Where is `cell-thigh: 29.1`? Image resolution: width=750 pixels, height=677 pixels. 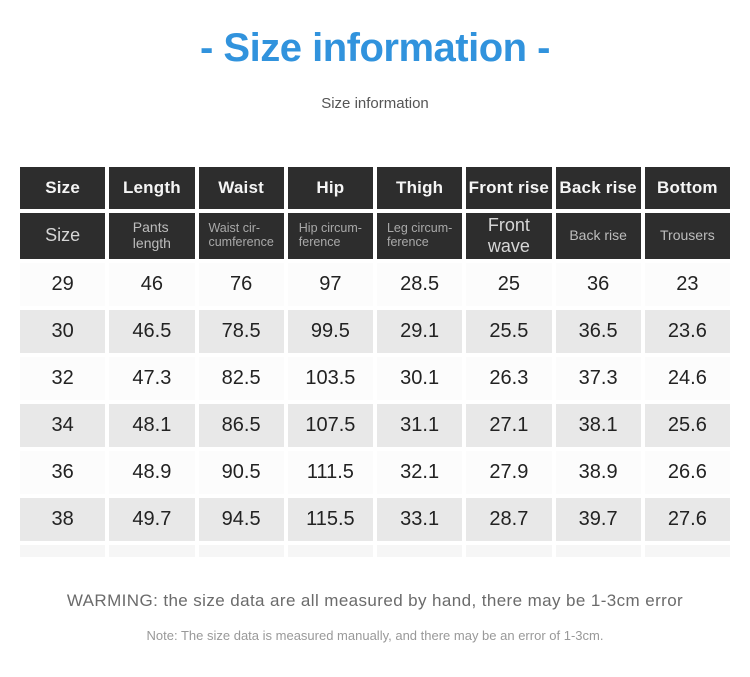
cell-thigh: 29.1 is located at coordinates (420, 331).